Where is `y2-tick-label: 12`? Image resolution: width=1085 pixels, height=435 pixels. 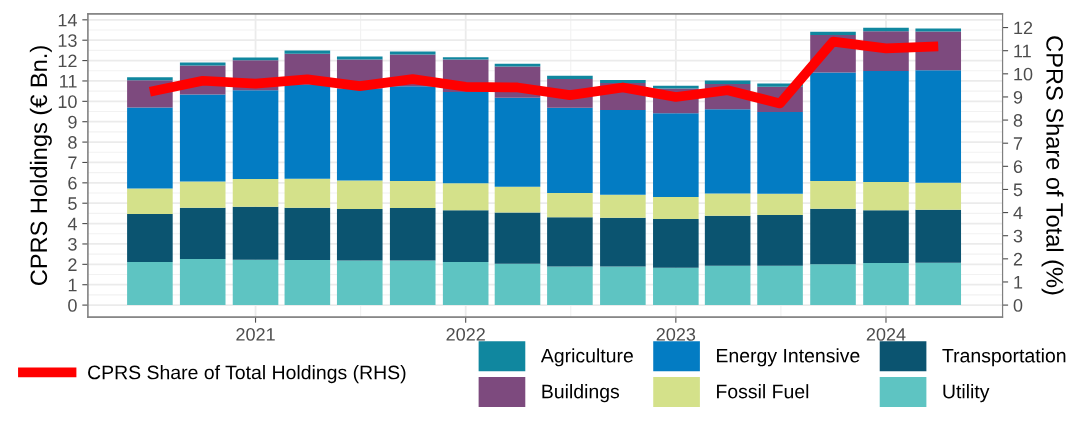 y2-tick-label: 12 is located at coordinates (1023, 28).